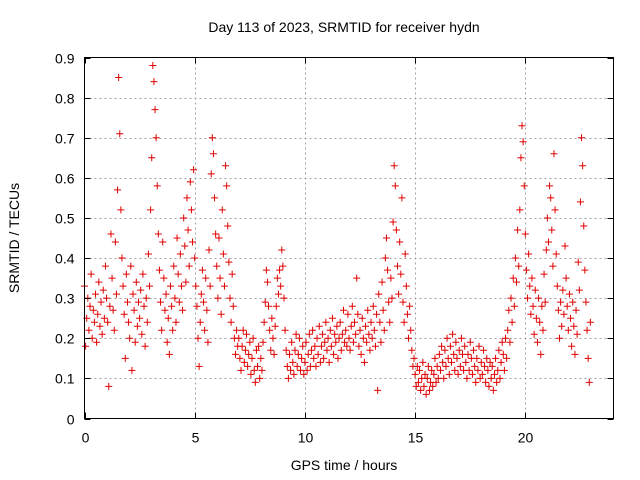 Image resolution: width=640 pixels, height=480 pixels. Describe the element at coordinates (344, 465) in the screenshot. I see `x-axis-title: GPS time / hours` at that location.